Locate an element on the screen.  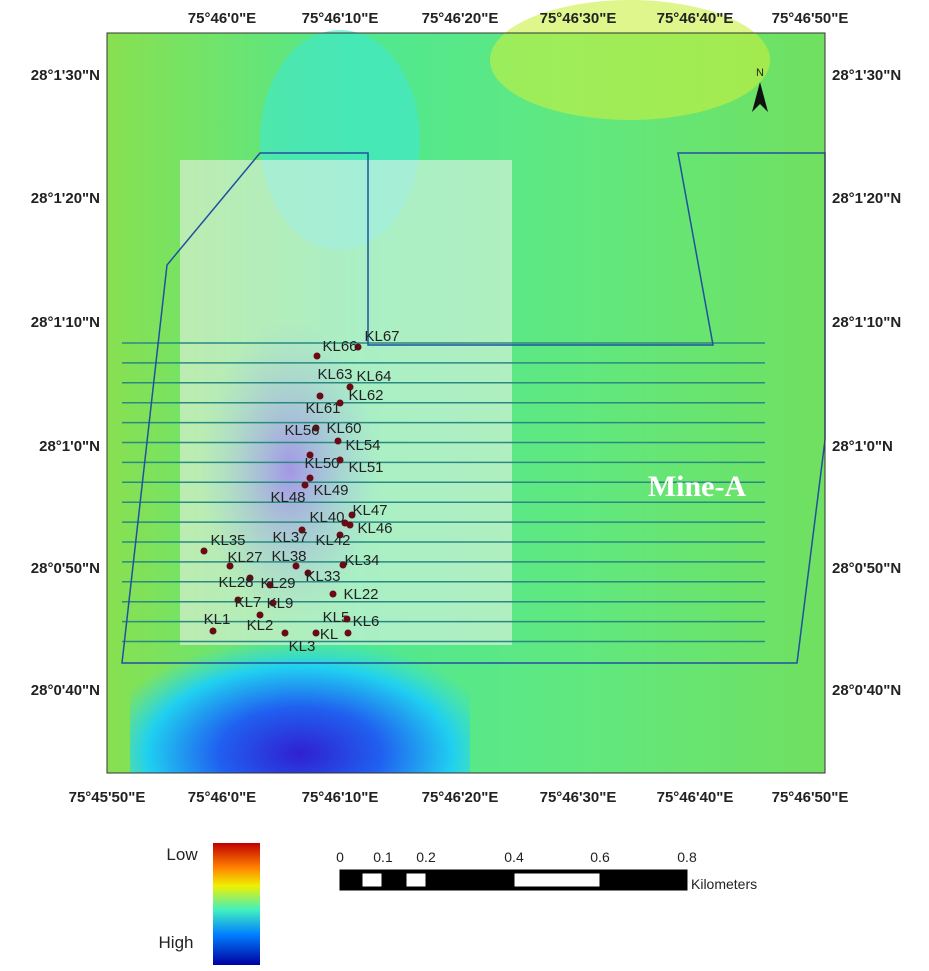
point-label: KL51 is located at coordinates (365, 467).